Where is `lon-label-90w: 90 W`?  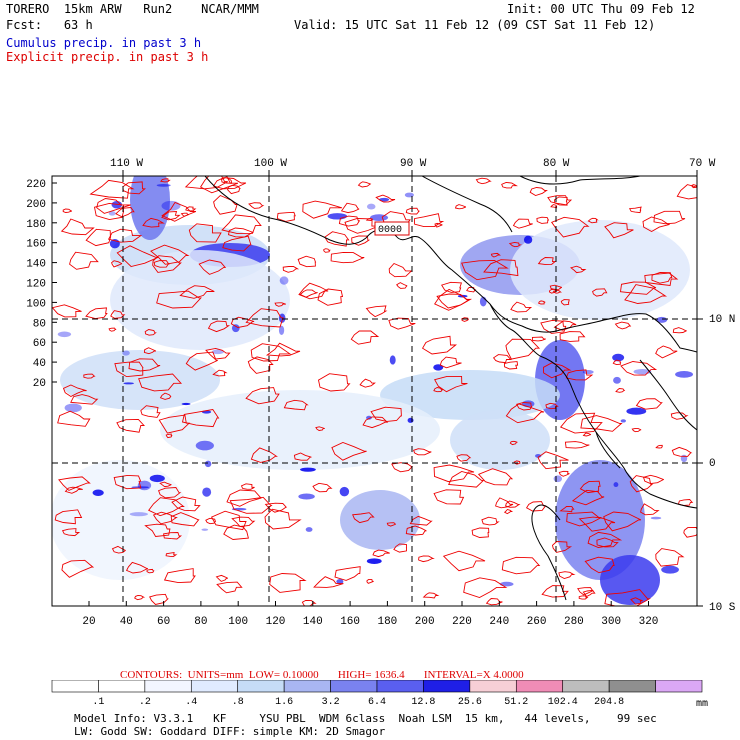 lon-label-90w: 90 W is located at coordinates (413, 164).